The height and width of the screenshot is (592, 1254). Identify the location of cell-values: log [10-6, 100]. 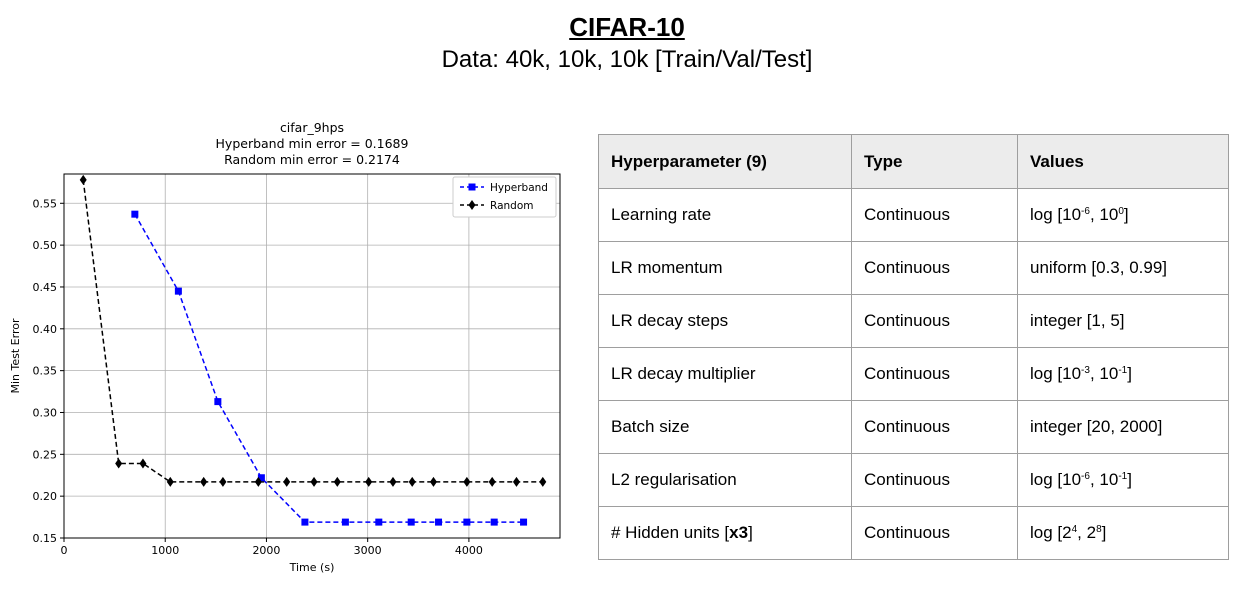
(1123, 215).